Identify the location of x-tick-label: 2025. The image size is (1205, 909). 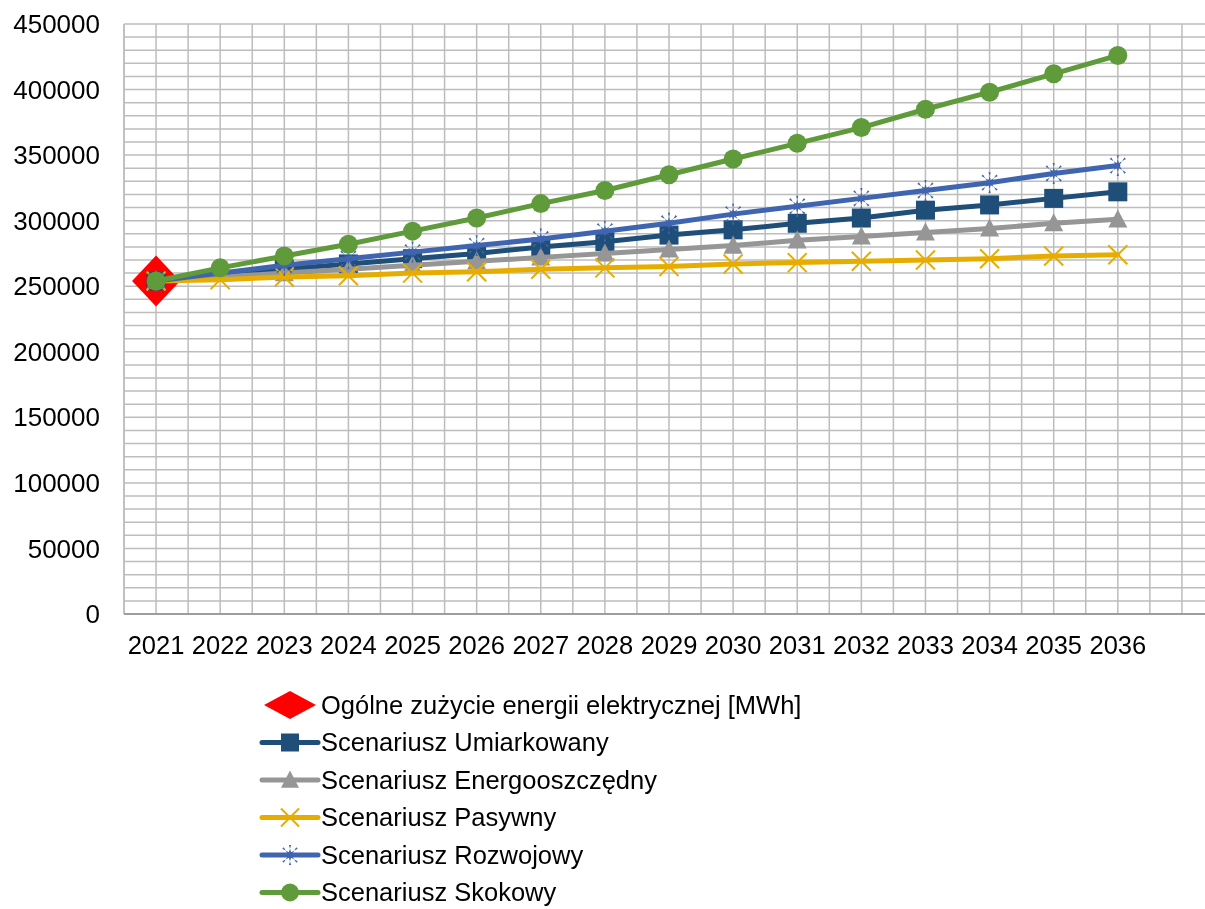
(412, 645).